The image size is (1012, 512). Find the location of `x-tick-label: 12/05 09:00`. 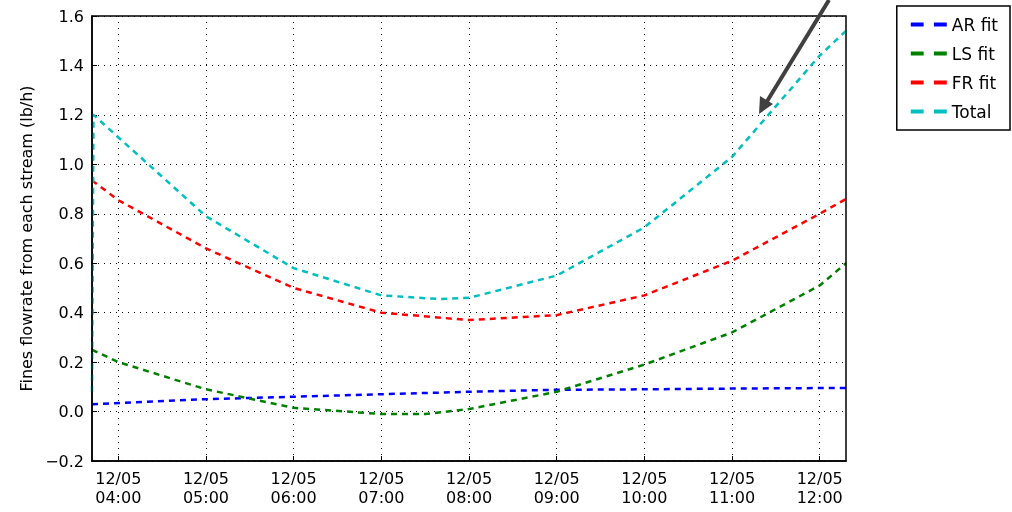

x-tick-label: 12/05 09:00 is located at coordinates (556, 488).